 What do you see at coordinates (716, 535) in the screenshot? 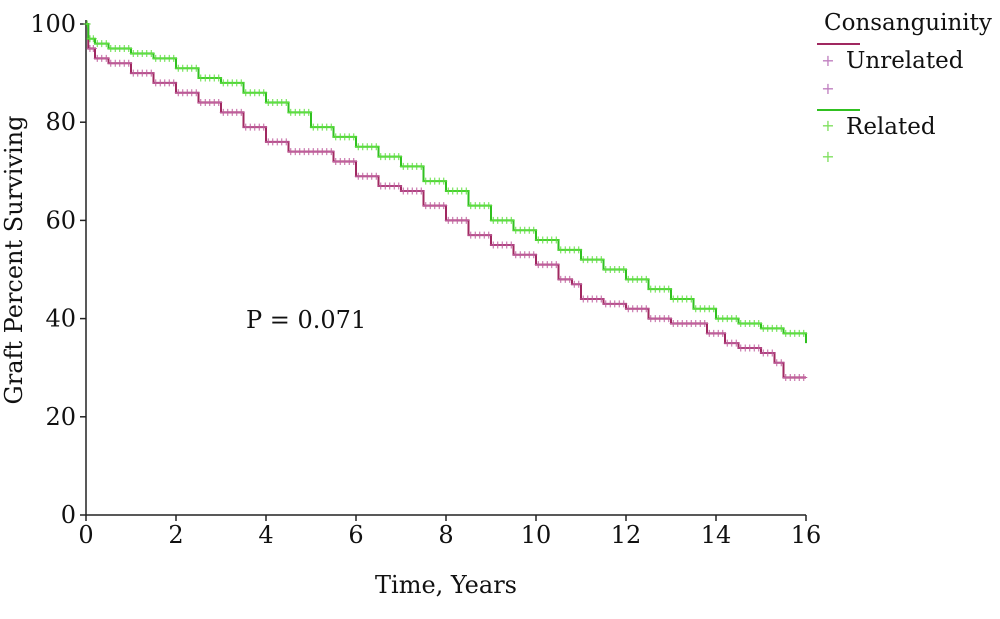
I see `x-tick-label: 14` at bounding box center [716, 535].